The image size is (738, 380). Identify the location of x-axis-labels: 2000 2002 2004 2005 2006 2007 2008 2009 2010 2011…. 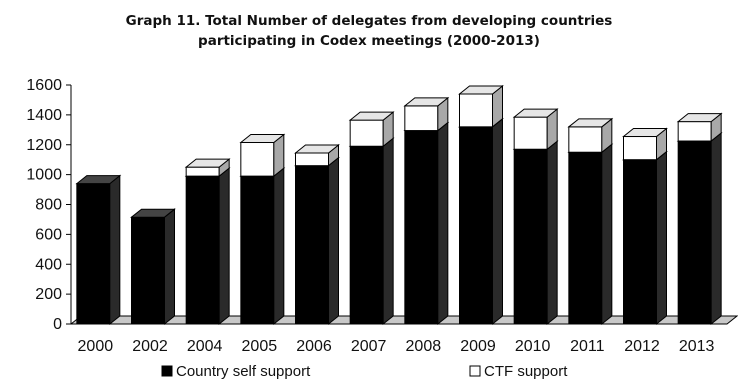
(396, 346).